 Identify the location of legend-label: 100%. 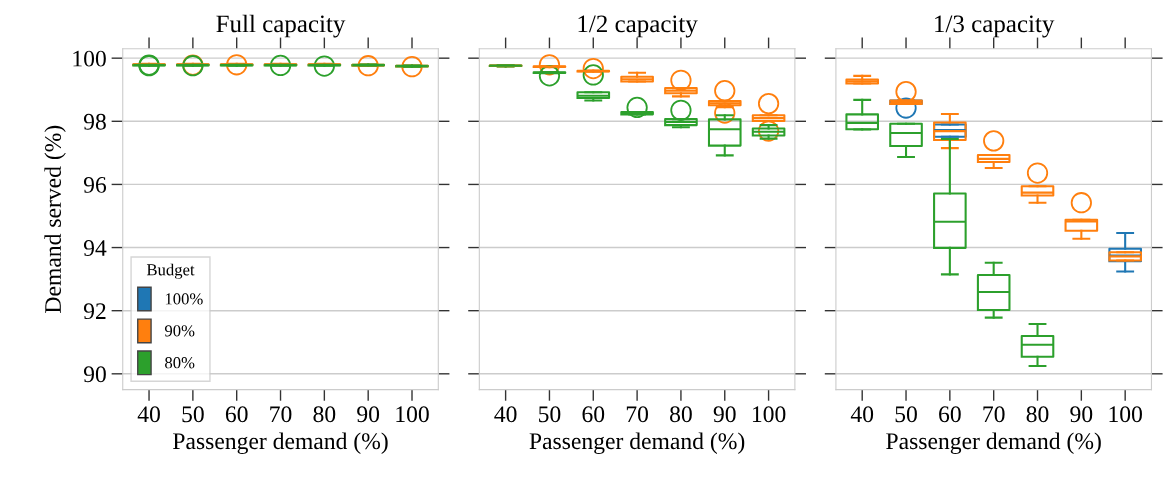
(184, 299).